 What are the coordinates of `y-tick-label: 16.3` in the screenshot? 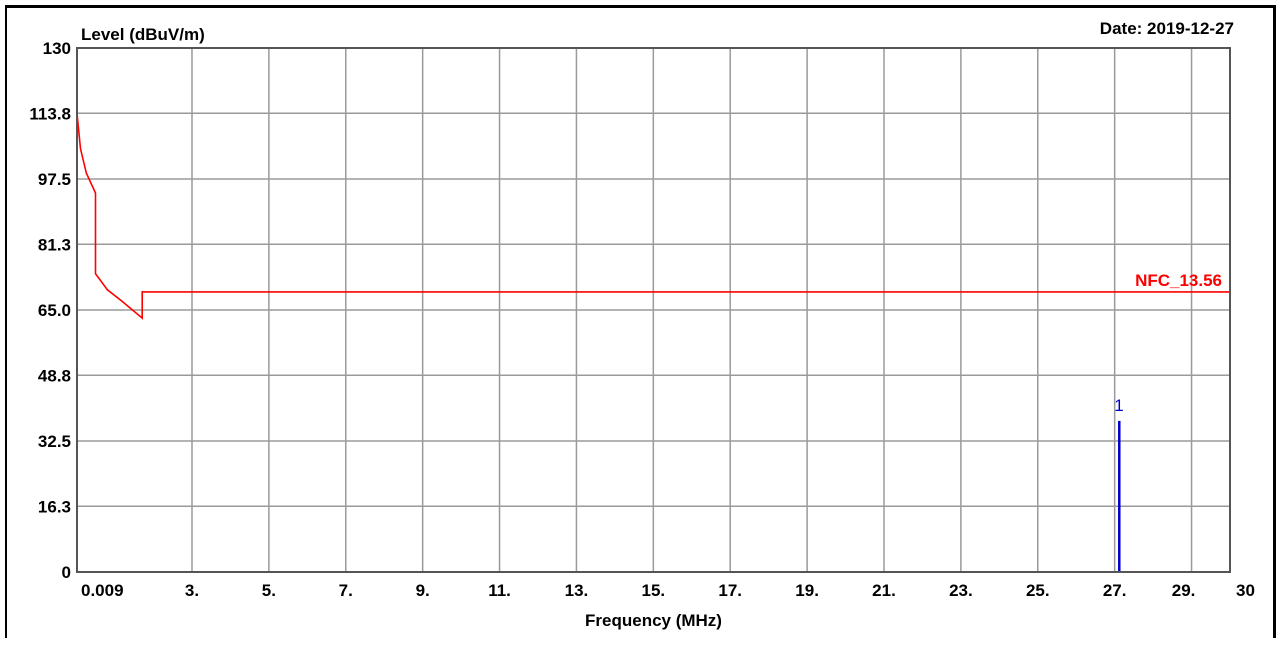 It's located at (54, 506).